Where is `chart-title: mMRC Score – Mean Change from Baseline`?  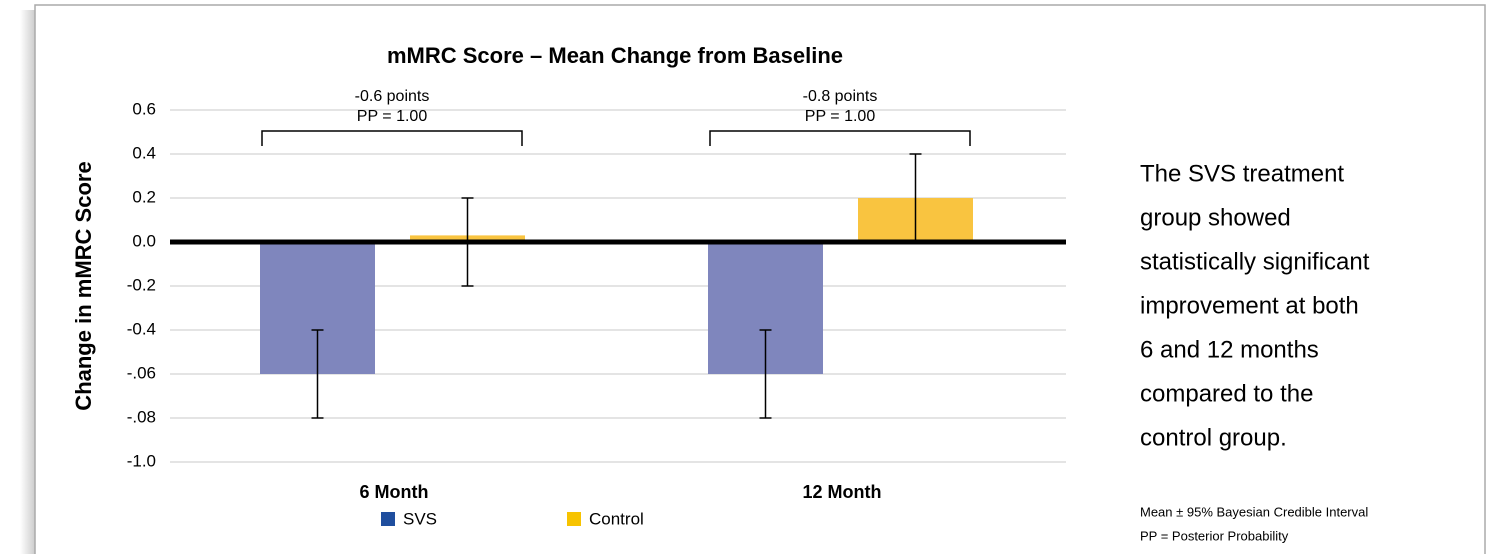 chart-title: mMRC Score – Mean Change from Baseline is located at coordinates (615, 55).